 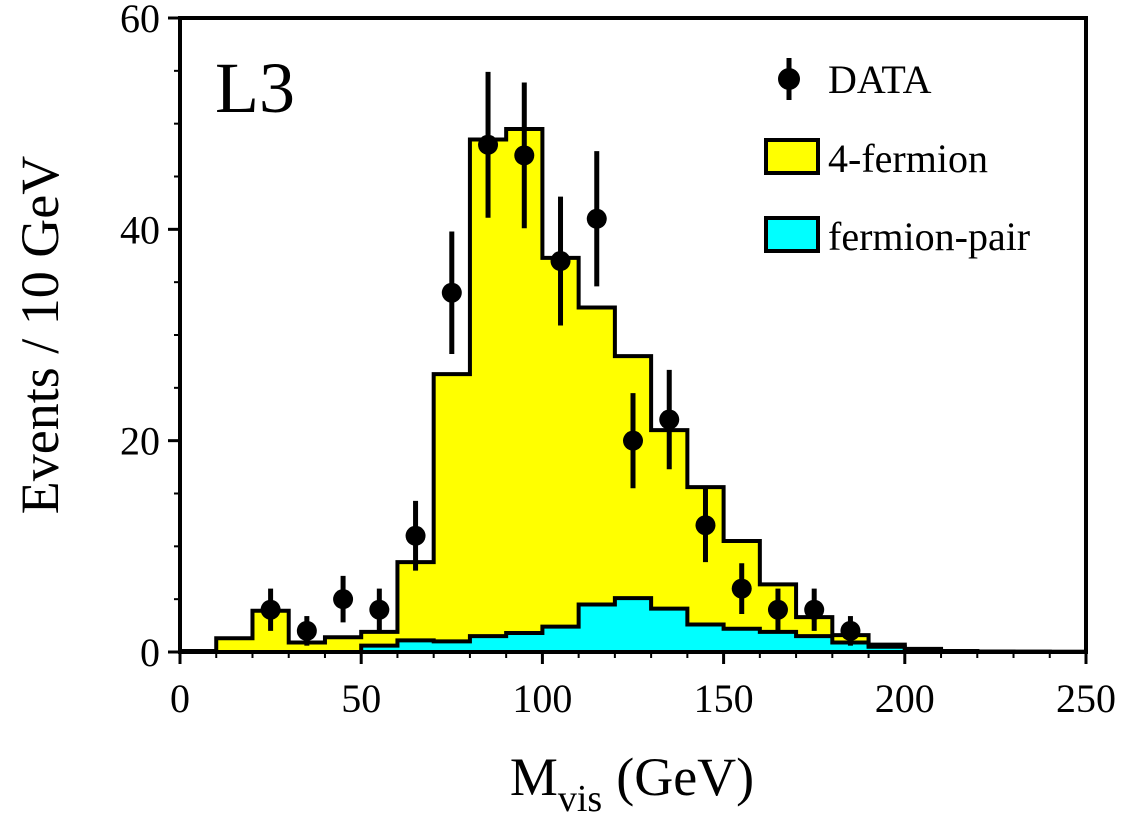 I want to click on x-tick-label: 200, so click(x=905, y=698).